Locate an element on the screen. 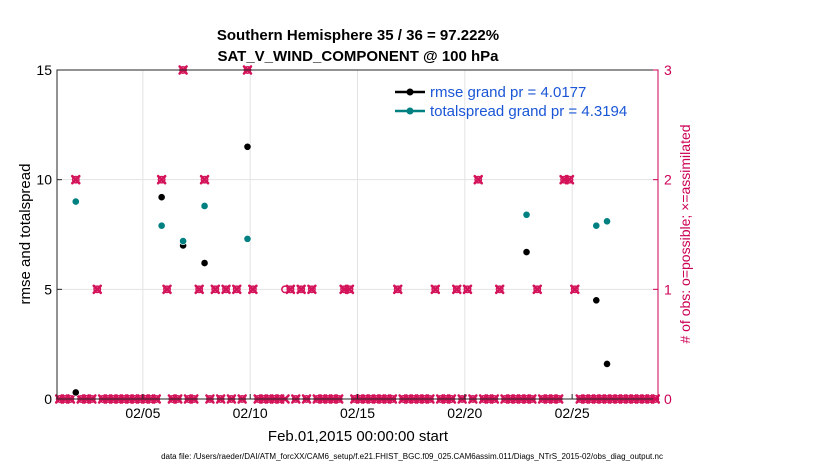  y-right-tick-label: 1 is located at coordinates (668, 289).